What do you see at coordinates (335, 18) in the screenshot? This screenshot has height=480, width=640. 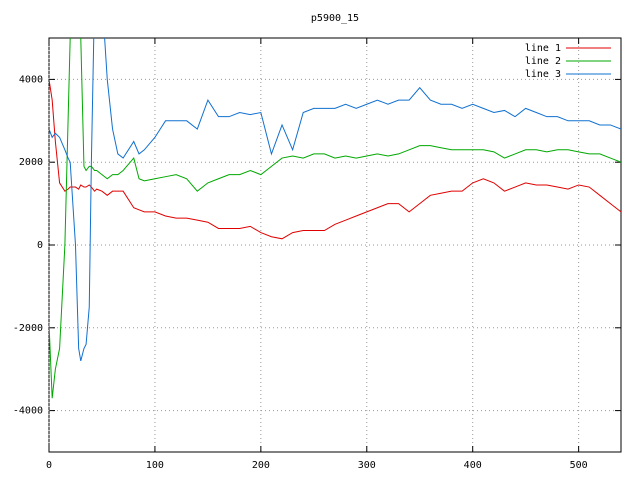 I see `chart-title: p5900_15` at bounding box center [335, 18].